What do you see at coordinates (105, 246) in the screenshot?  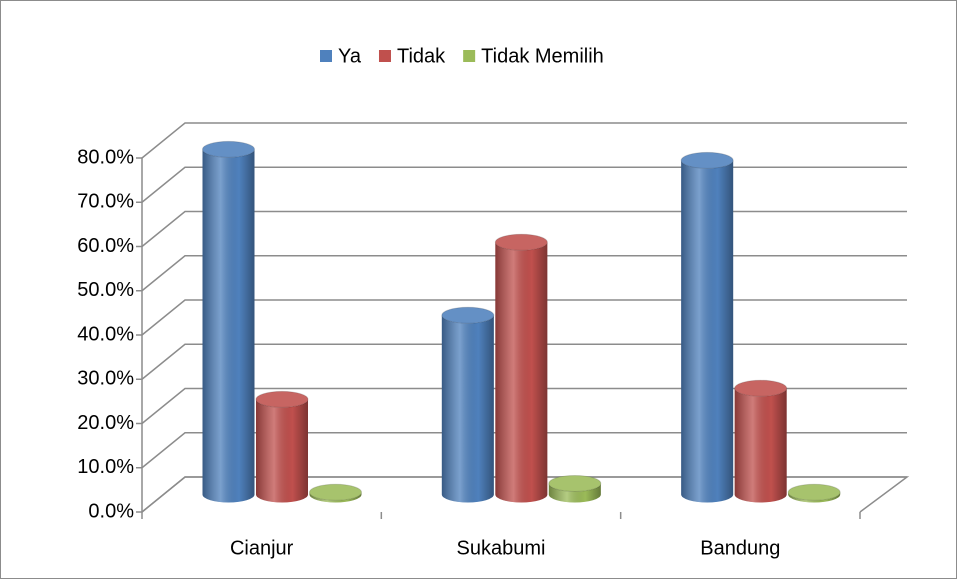 I see `y-tick-label: 60.0%` at bounding box center [105, 246].